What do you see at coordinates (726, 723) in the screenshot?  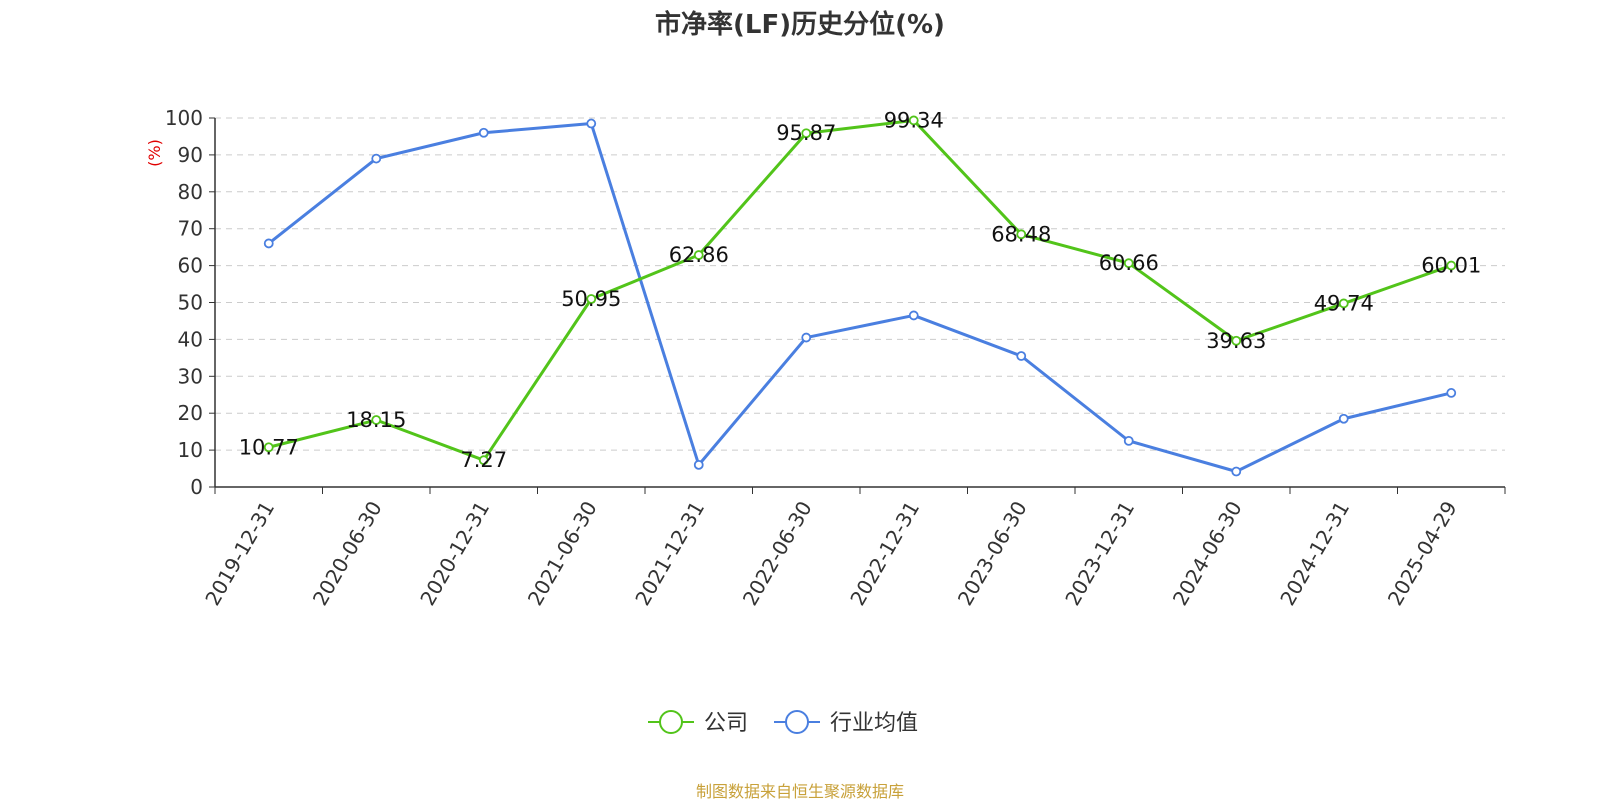 I see `legend-label: 公司` at bounding box center [726, 723].